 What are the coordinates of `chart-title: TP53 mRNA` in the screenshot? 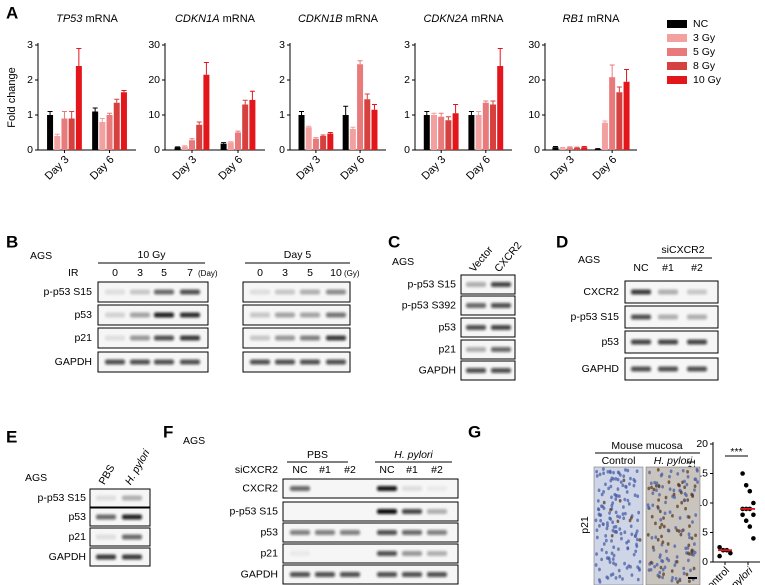 It's located at (87, 19).